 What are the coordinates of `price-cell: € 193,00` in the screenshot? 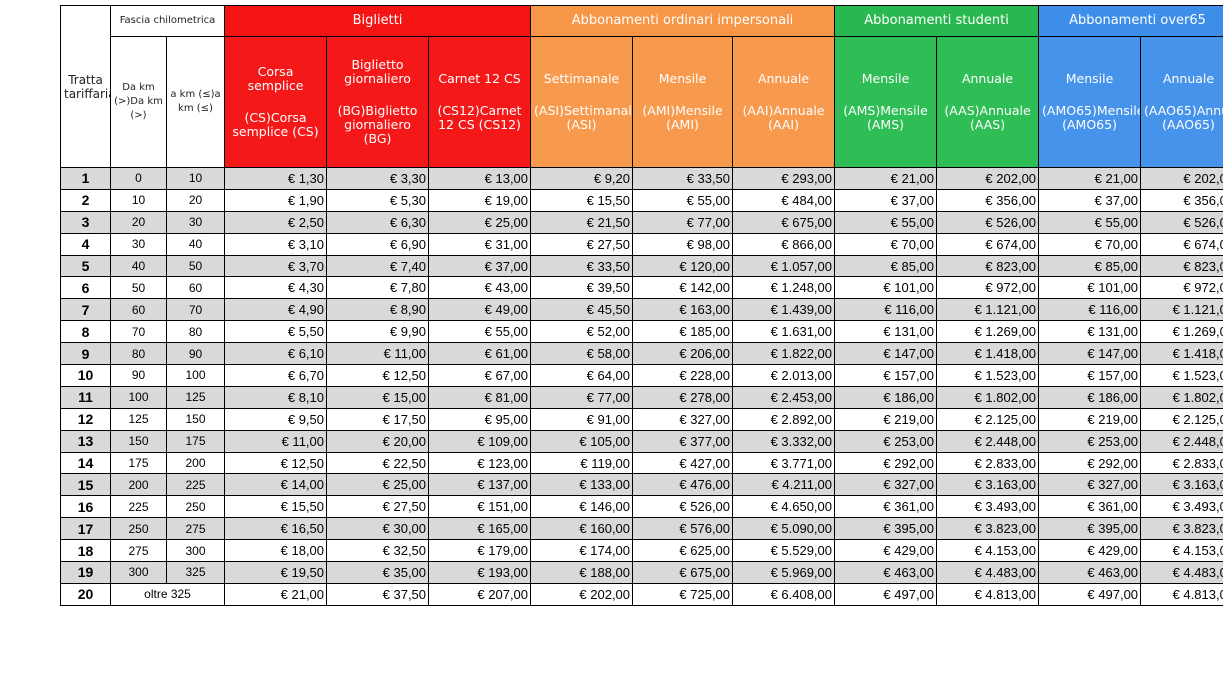 It's located at (480, 572).